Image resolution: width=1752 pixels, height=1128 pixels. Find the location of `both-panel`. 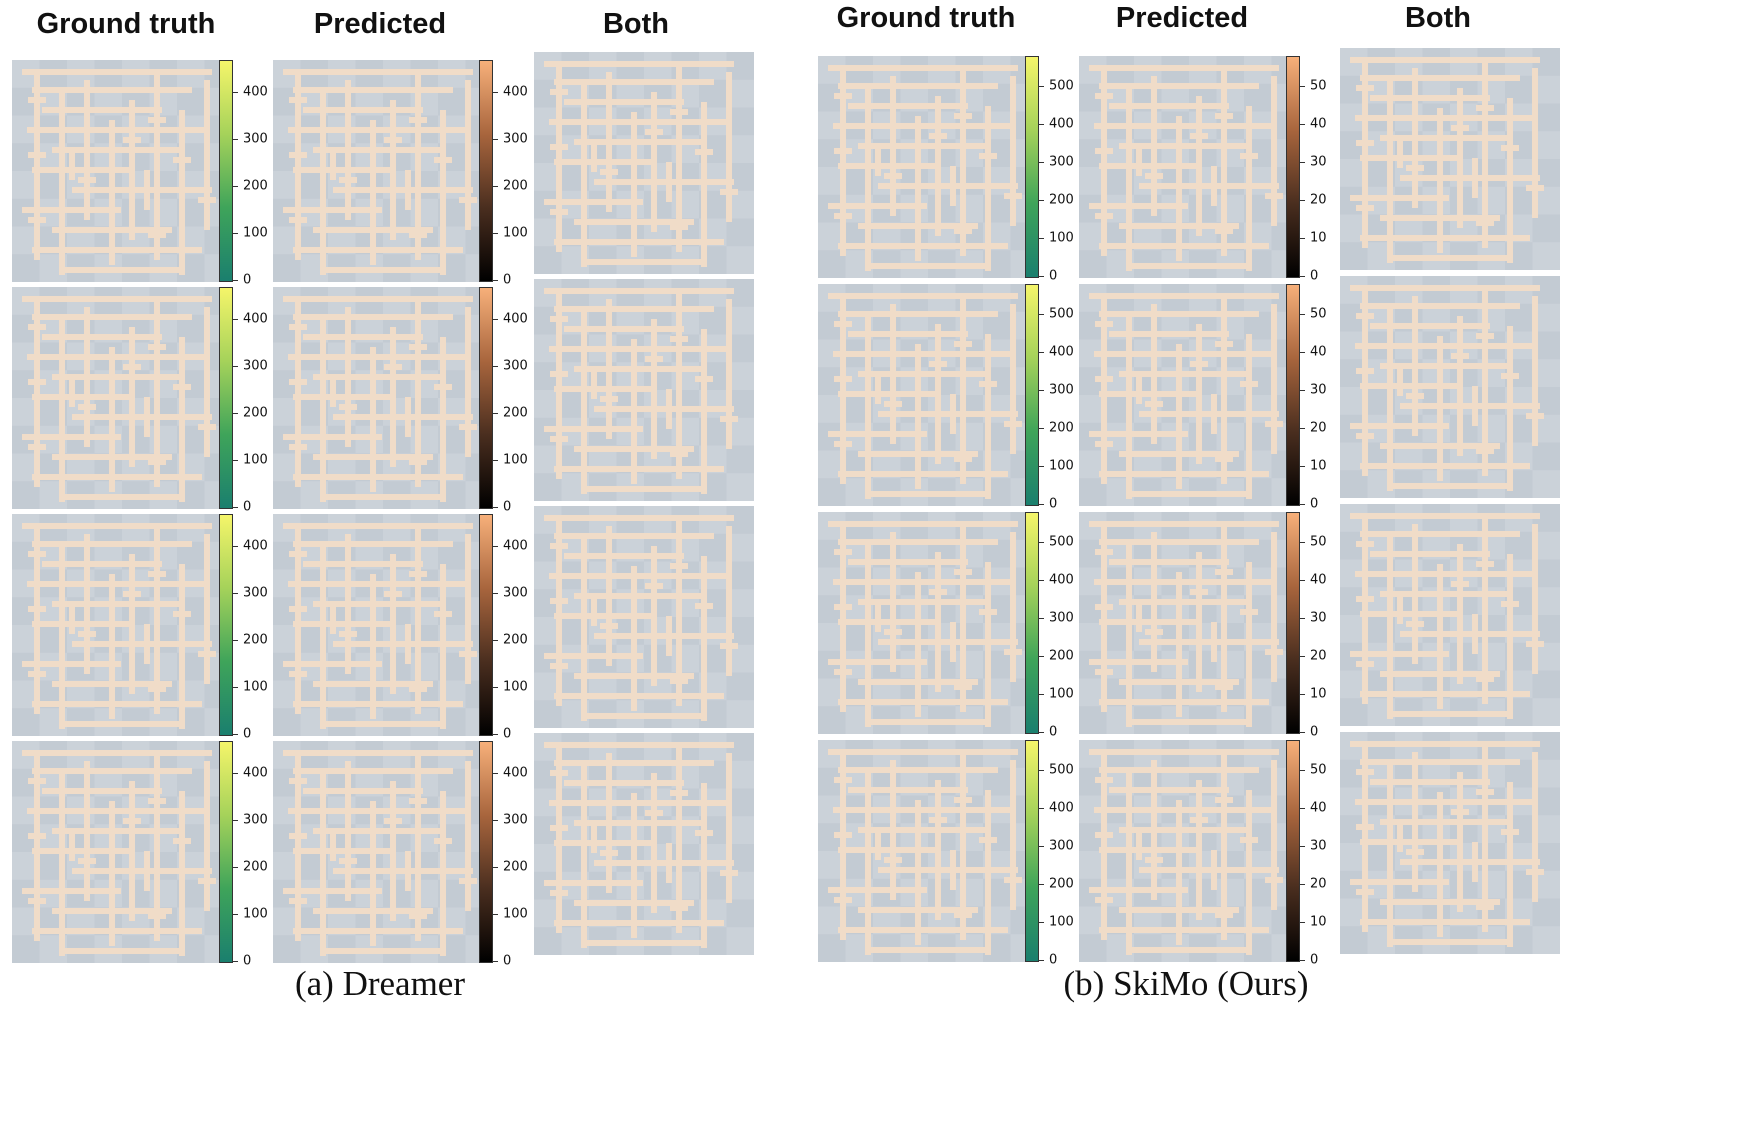

both-panel is located at coordinates (1450, 387).